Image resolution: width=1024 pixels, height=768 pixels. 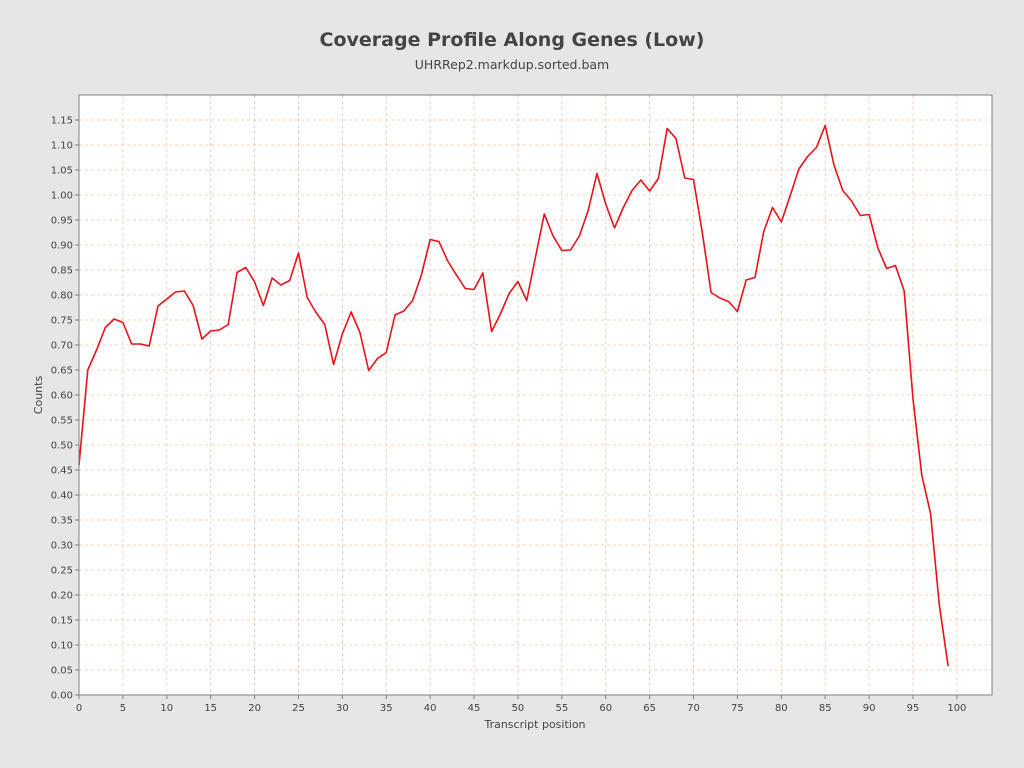 I want to click on x-tick-label: 65, so click(x=649, y=708).